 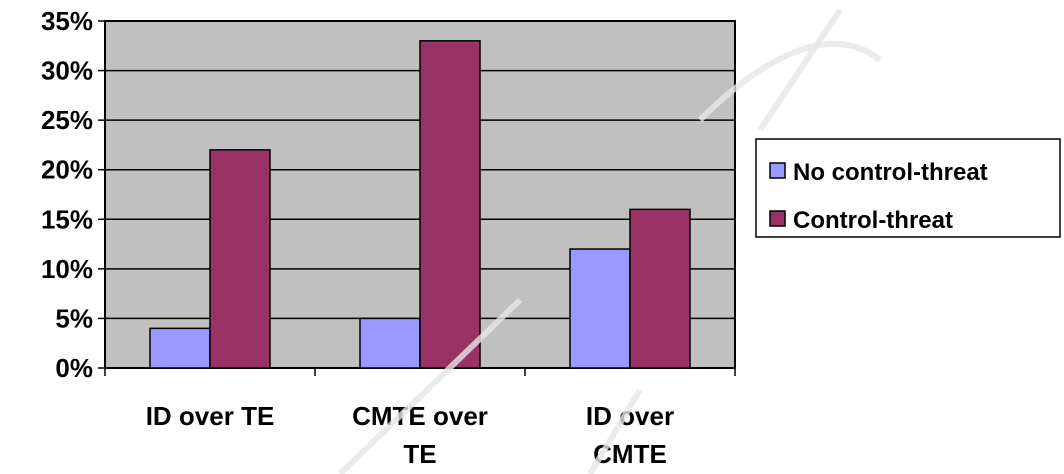 I want to click on y-tick-label: 10%, so click(x=67, y=269).